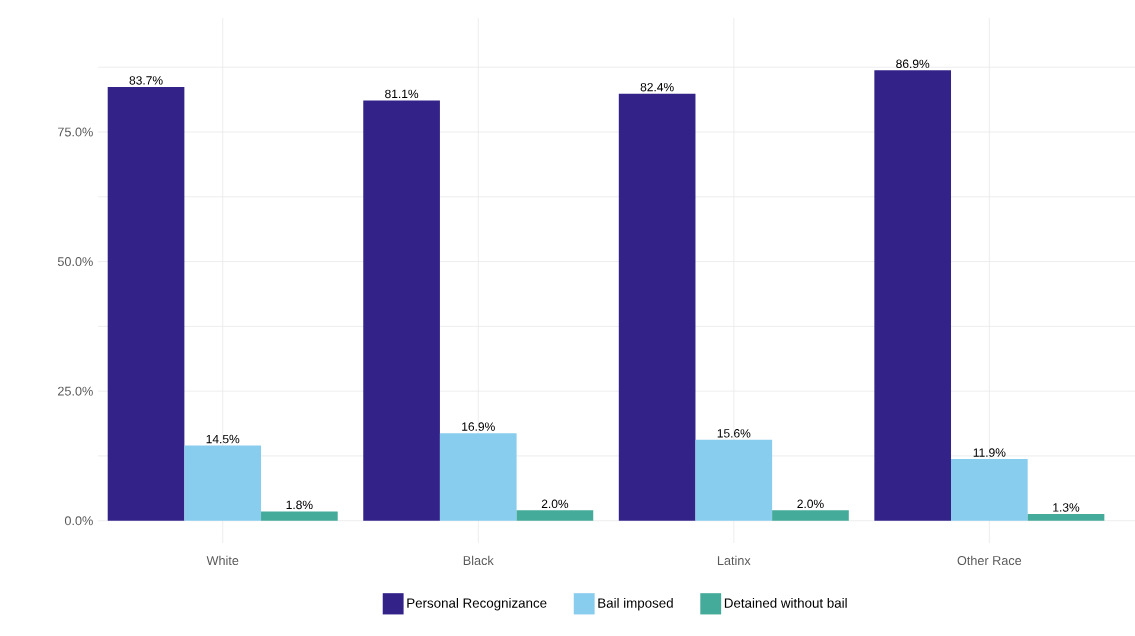 Image resolution: width=1135 pixels, height=636 pixels. What do you see at coordinates (478, 560) in the screenshot?
I see `x-tick-label: Black` at bounding box center [478, 560].